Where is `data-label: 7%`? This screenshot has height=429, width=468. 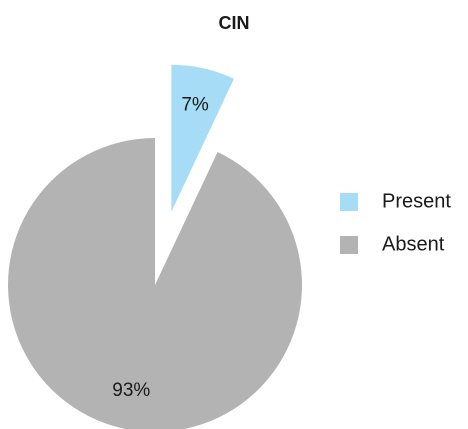
data-label: 7% is located at coordinates (195, 105).